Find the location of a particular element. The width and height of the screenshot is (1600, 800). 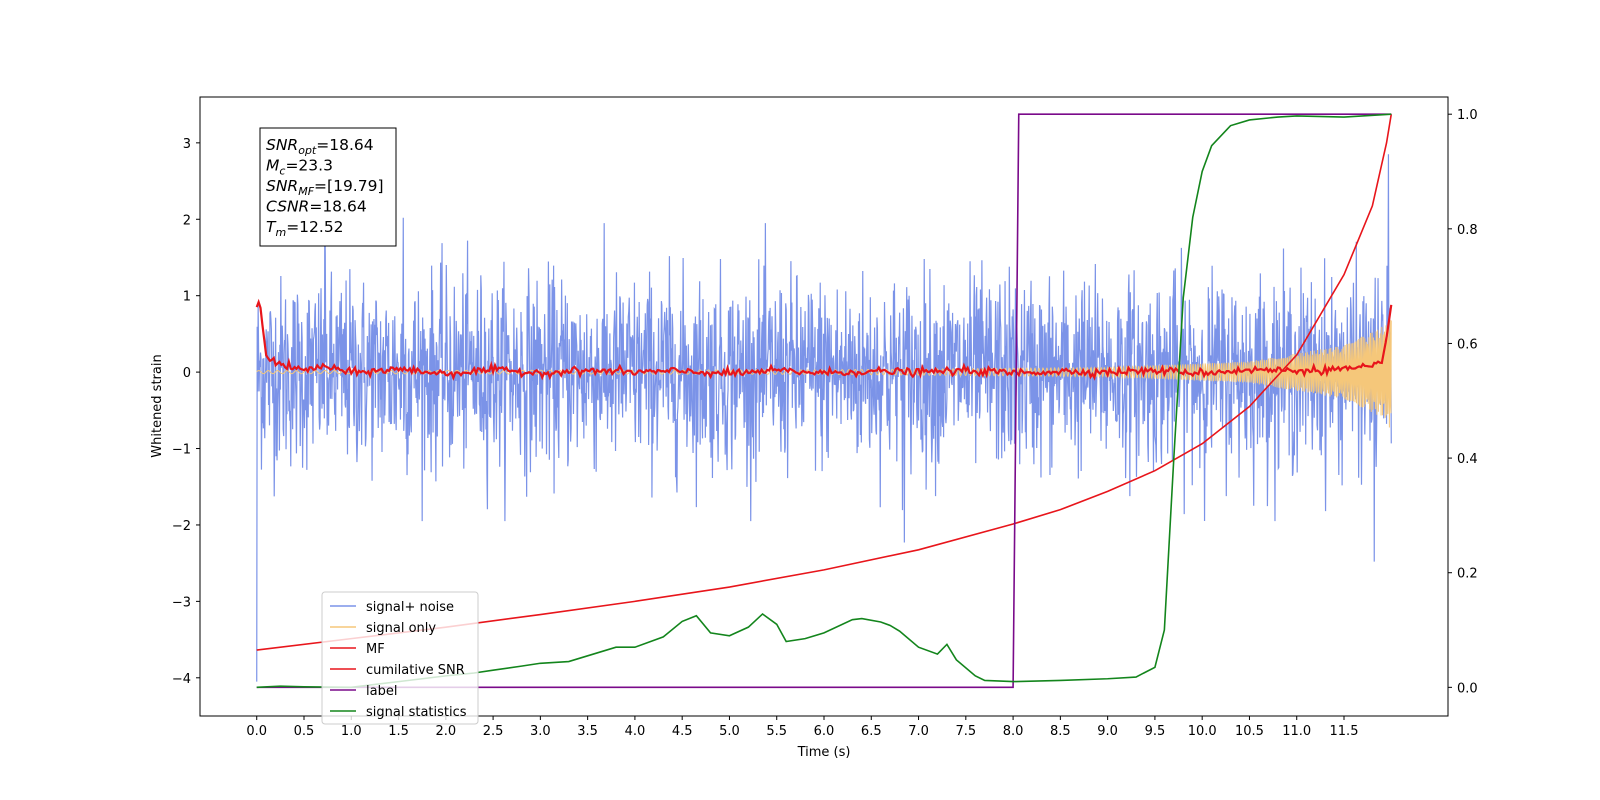

x-tick-label: 7.0 is located at coordinates (918, 731).